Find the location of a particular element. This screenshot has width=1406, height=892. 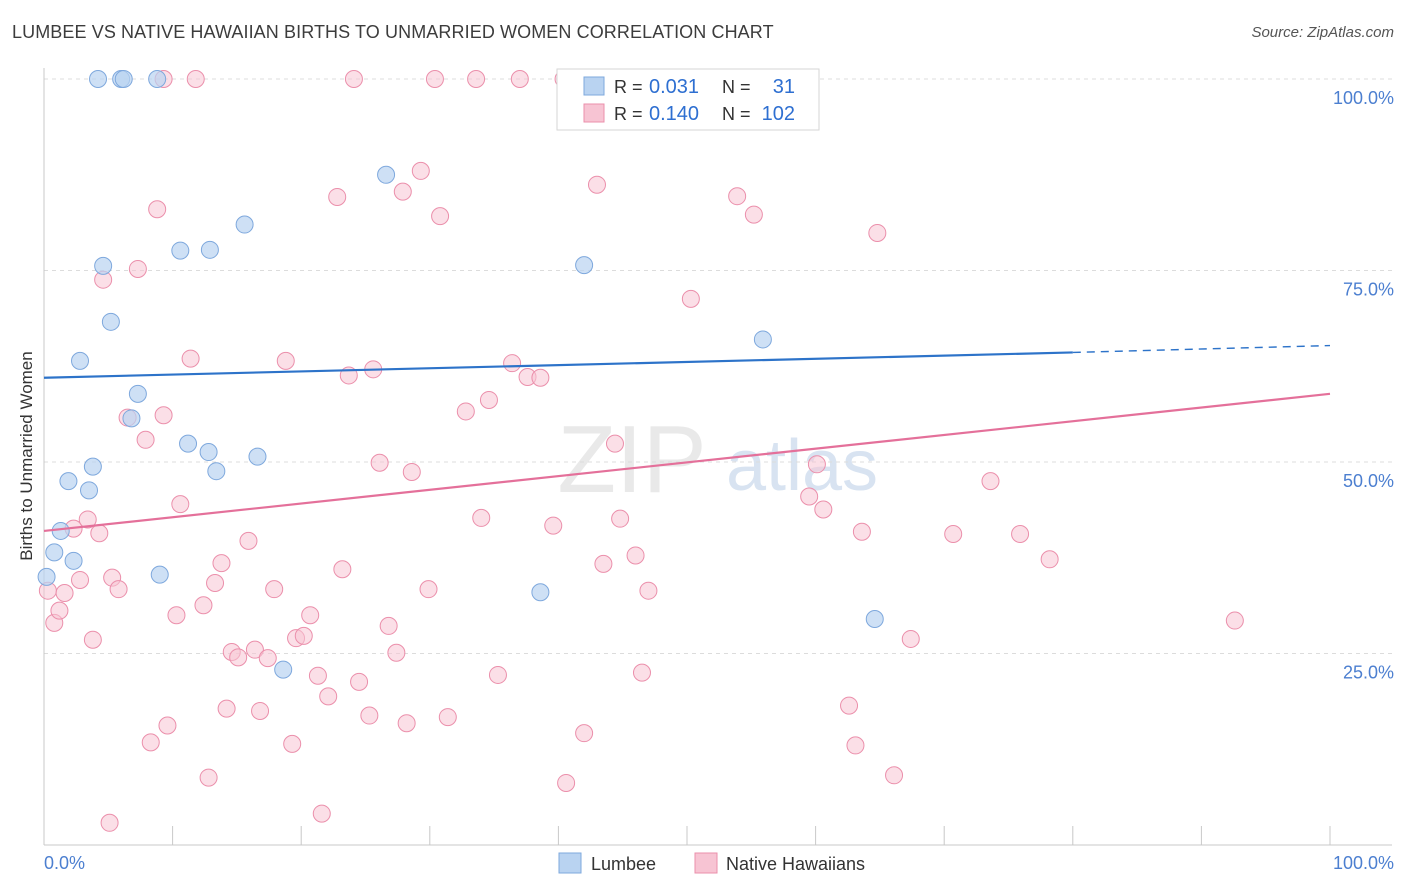

hawaiian-n-value: 102 is located at coordinates (778, 114).